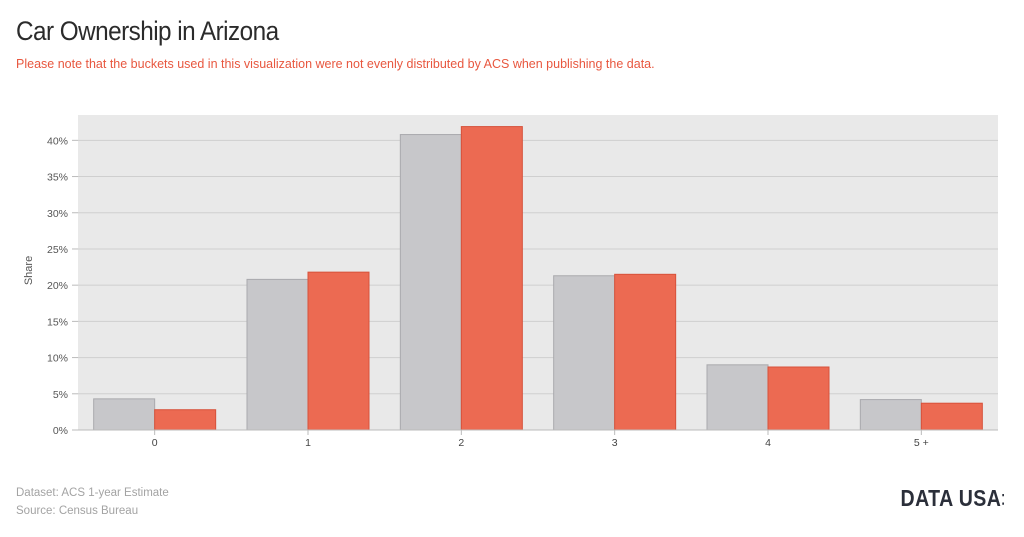  What do you see at coordinates (155, 443) in the screenshot?
I see `x-tick-label: 0` at bounding box center [155, 443].